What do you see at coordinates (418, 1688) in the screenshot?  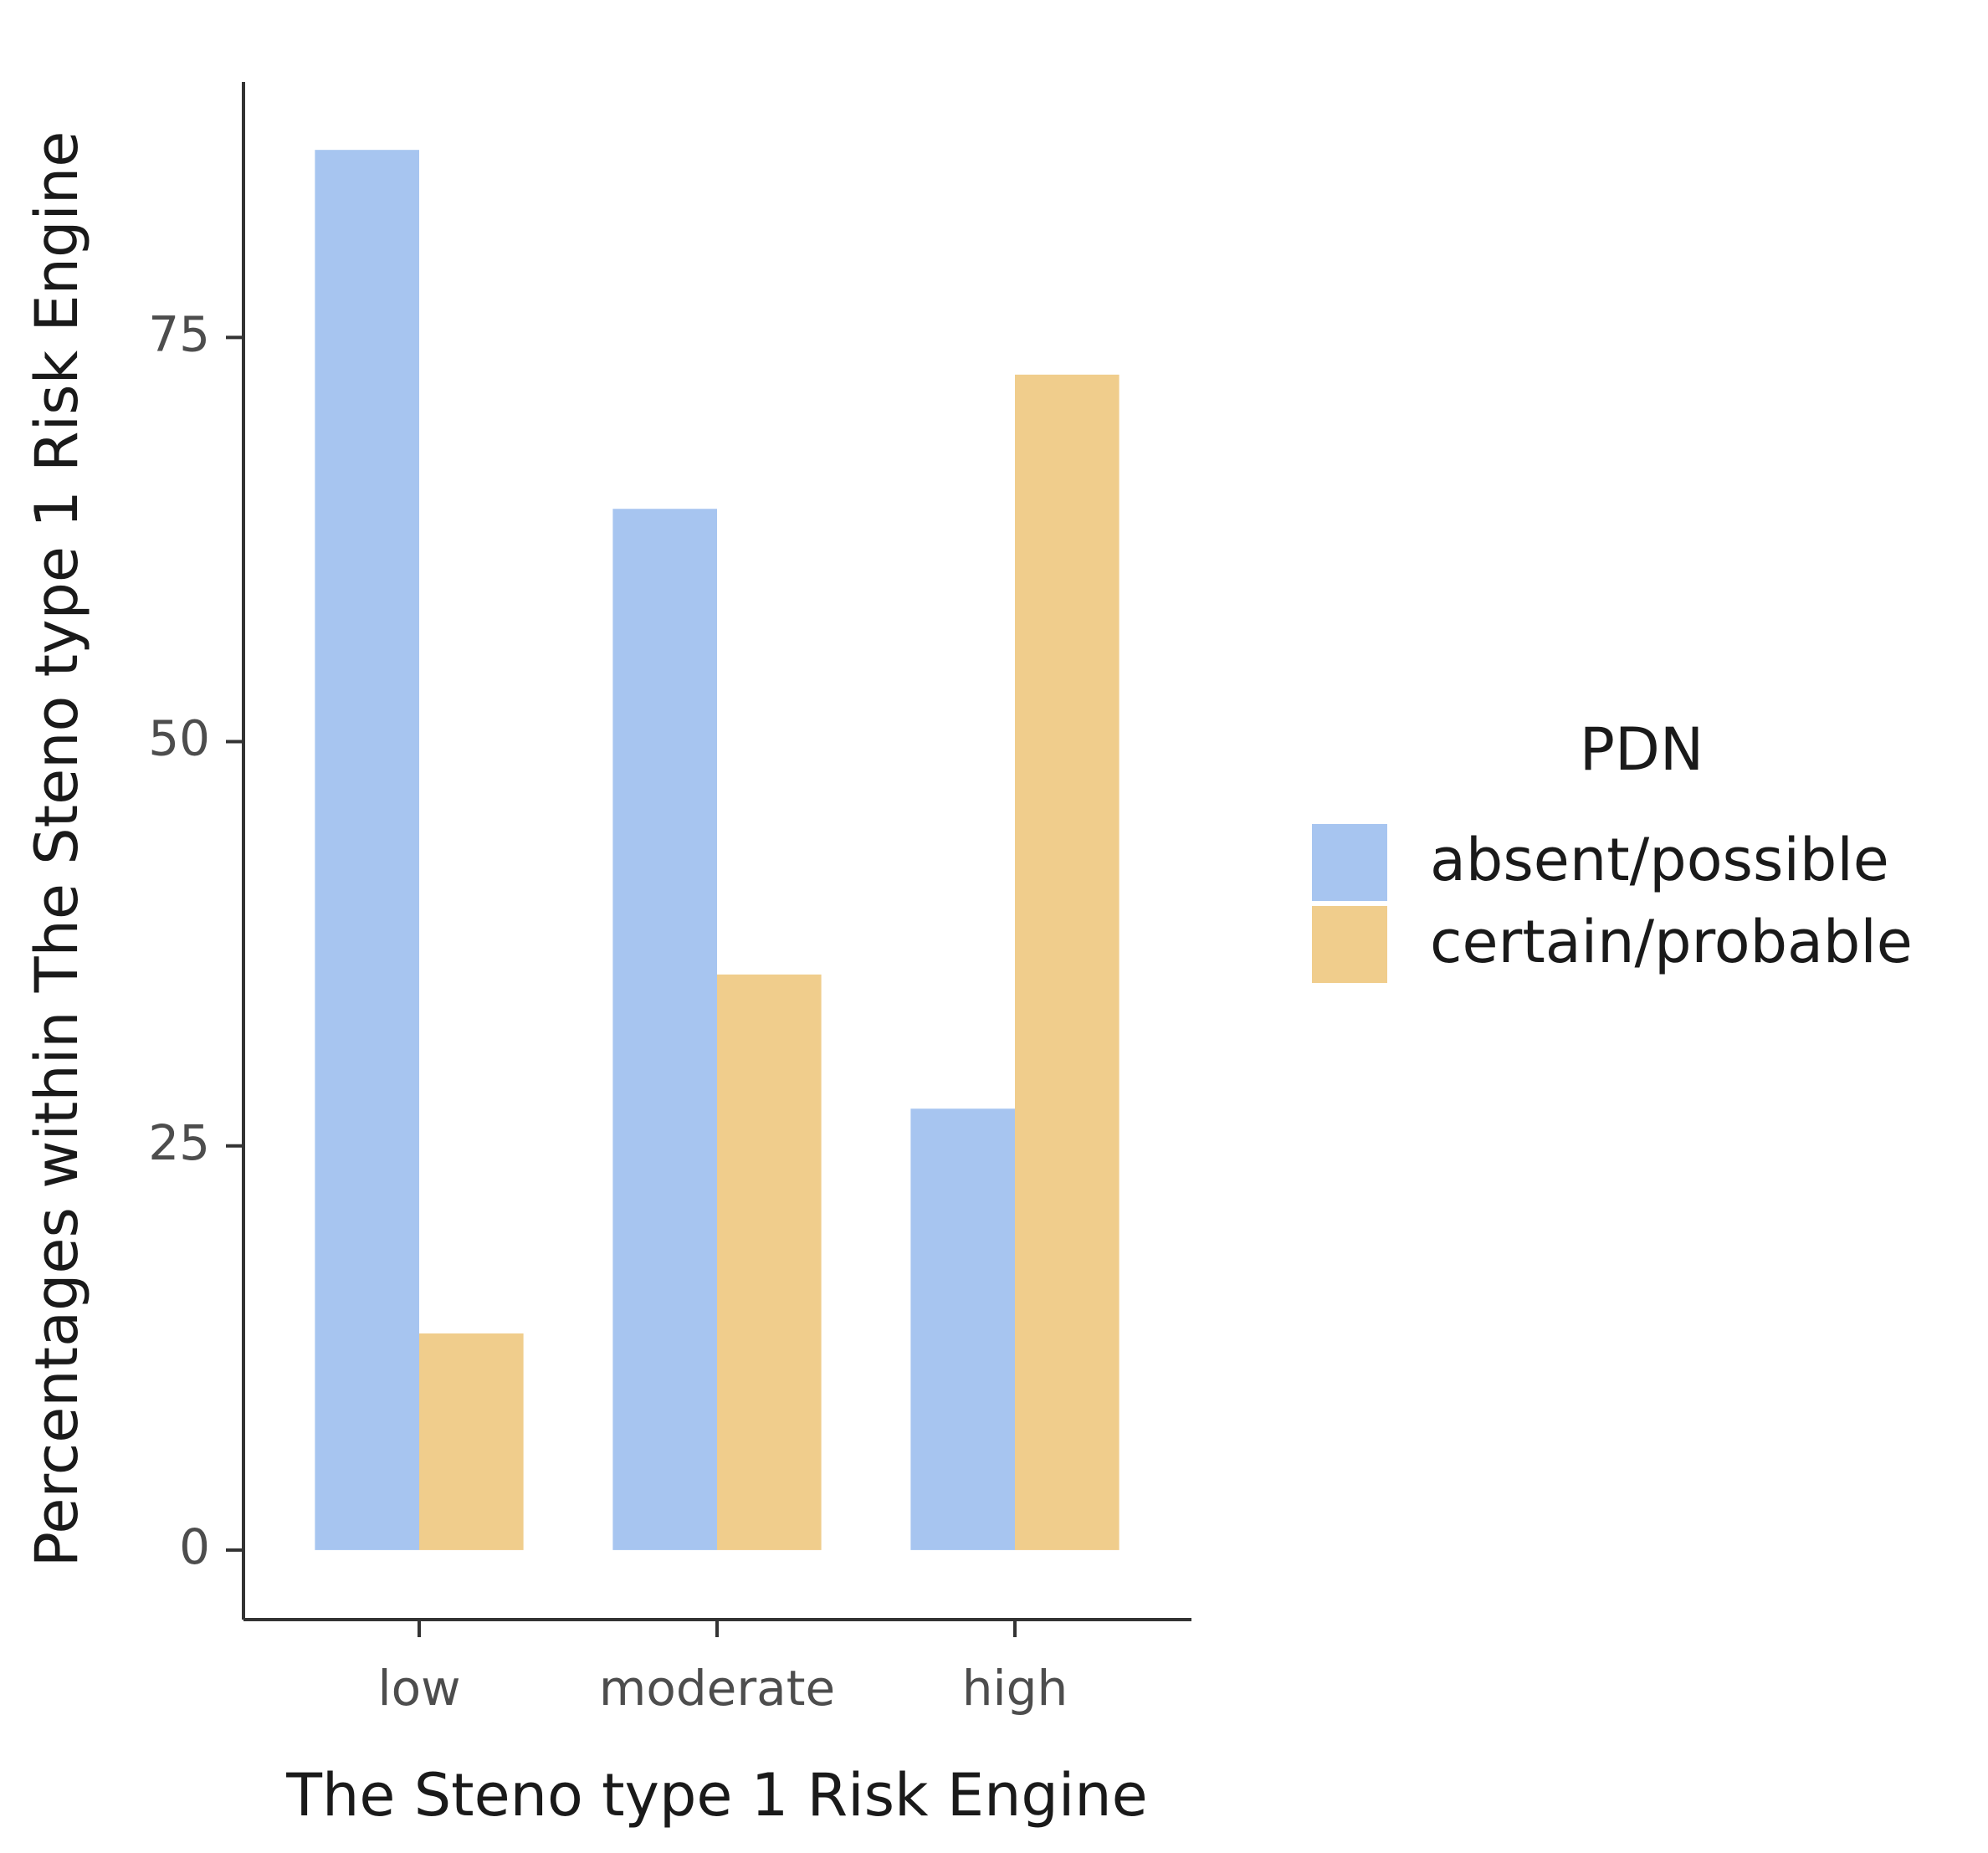 I see `x-tick-label: low` at bounding box center [418, 1688].